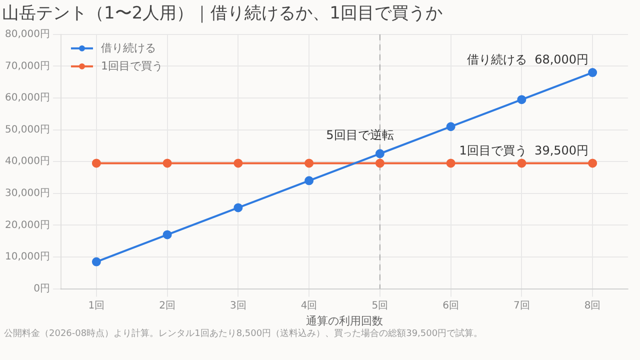  Describe the element at coordinates (167, 306) in the screenshot. I see `x-tick-label: 2回` at that location.